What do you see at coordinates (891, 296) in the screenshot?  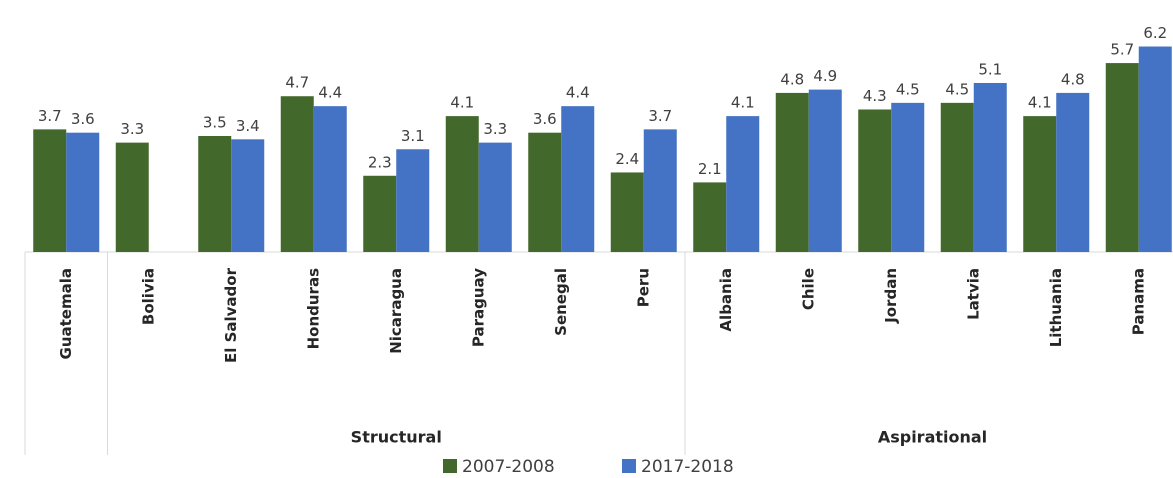 I see `x-tick-label: Jordan` at bounding box center [891, 296].